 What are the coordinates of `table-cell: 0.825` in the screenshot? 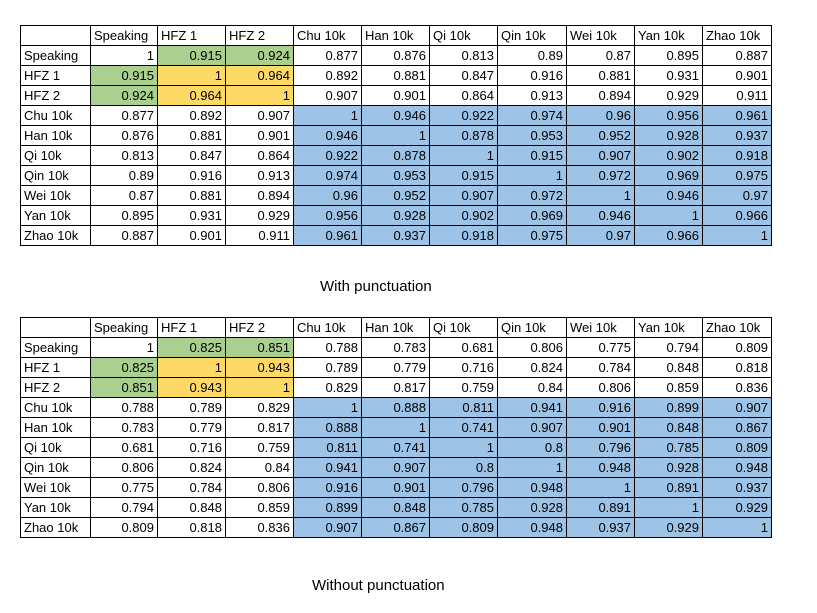 It's located at (191, 347).